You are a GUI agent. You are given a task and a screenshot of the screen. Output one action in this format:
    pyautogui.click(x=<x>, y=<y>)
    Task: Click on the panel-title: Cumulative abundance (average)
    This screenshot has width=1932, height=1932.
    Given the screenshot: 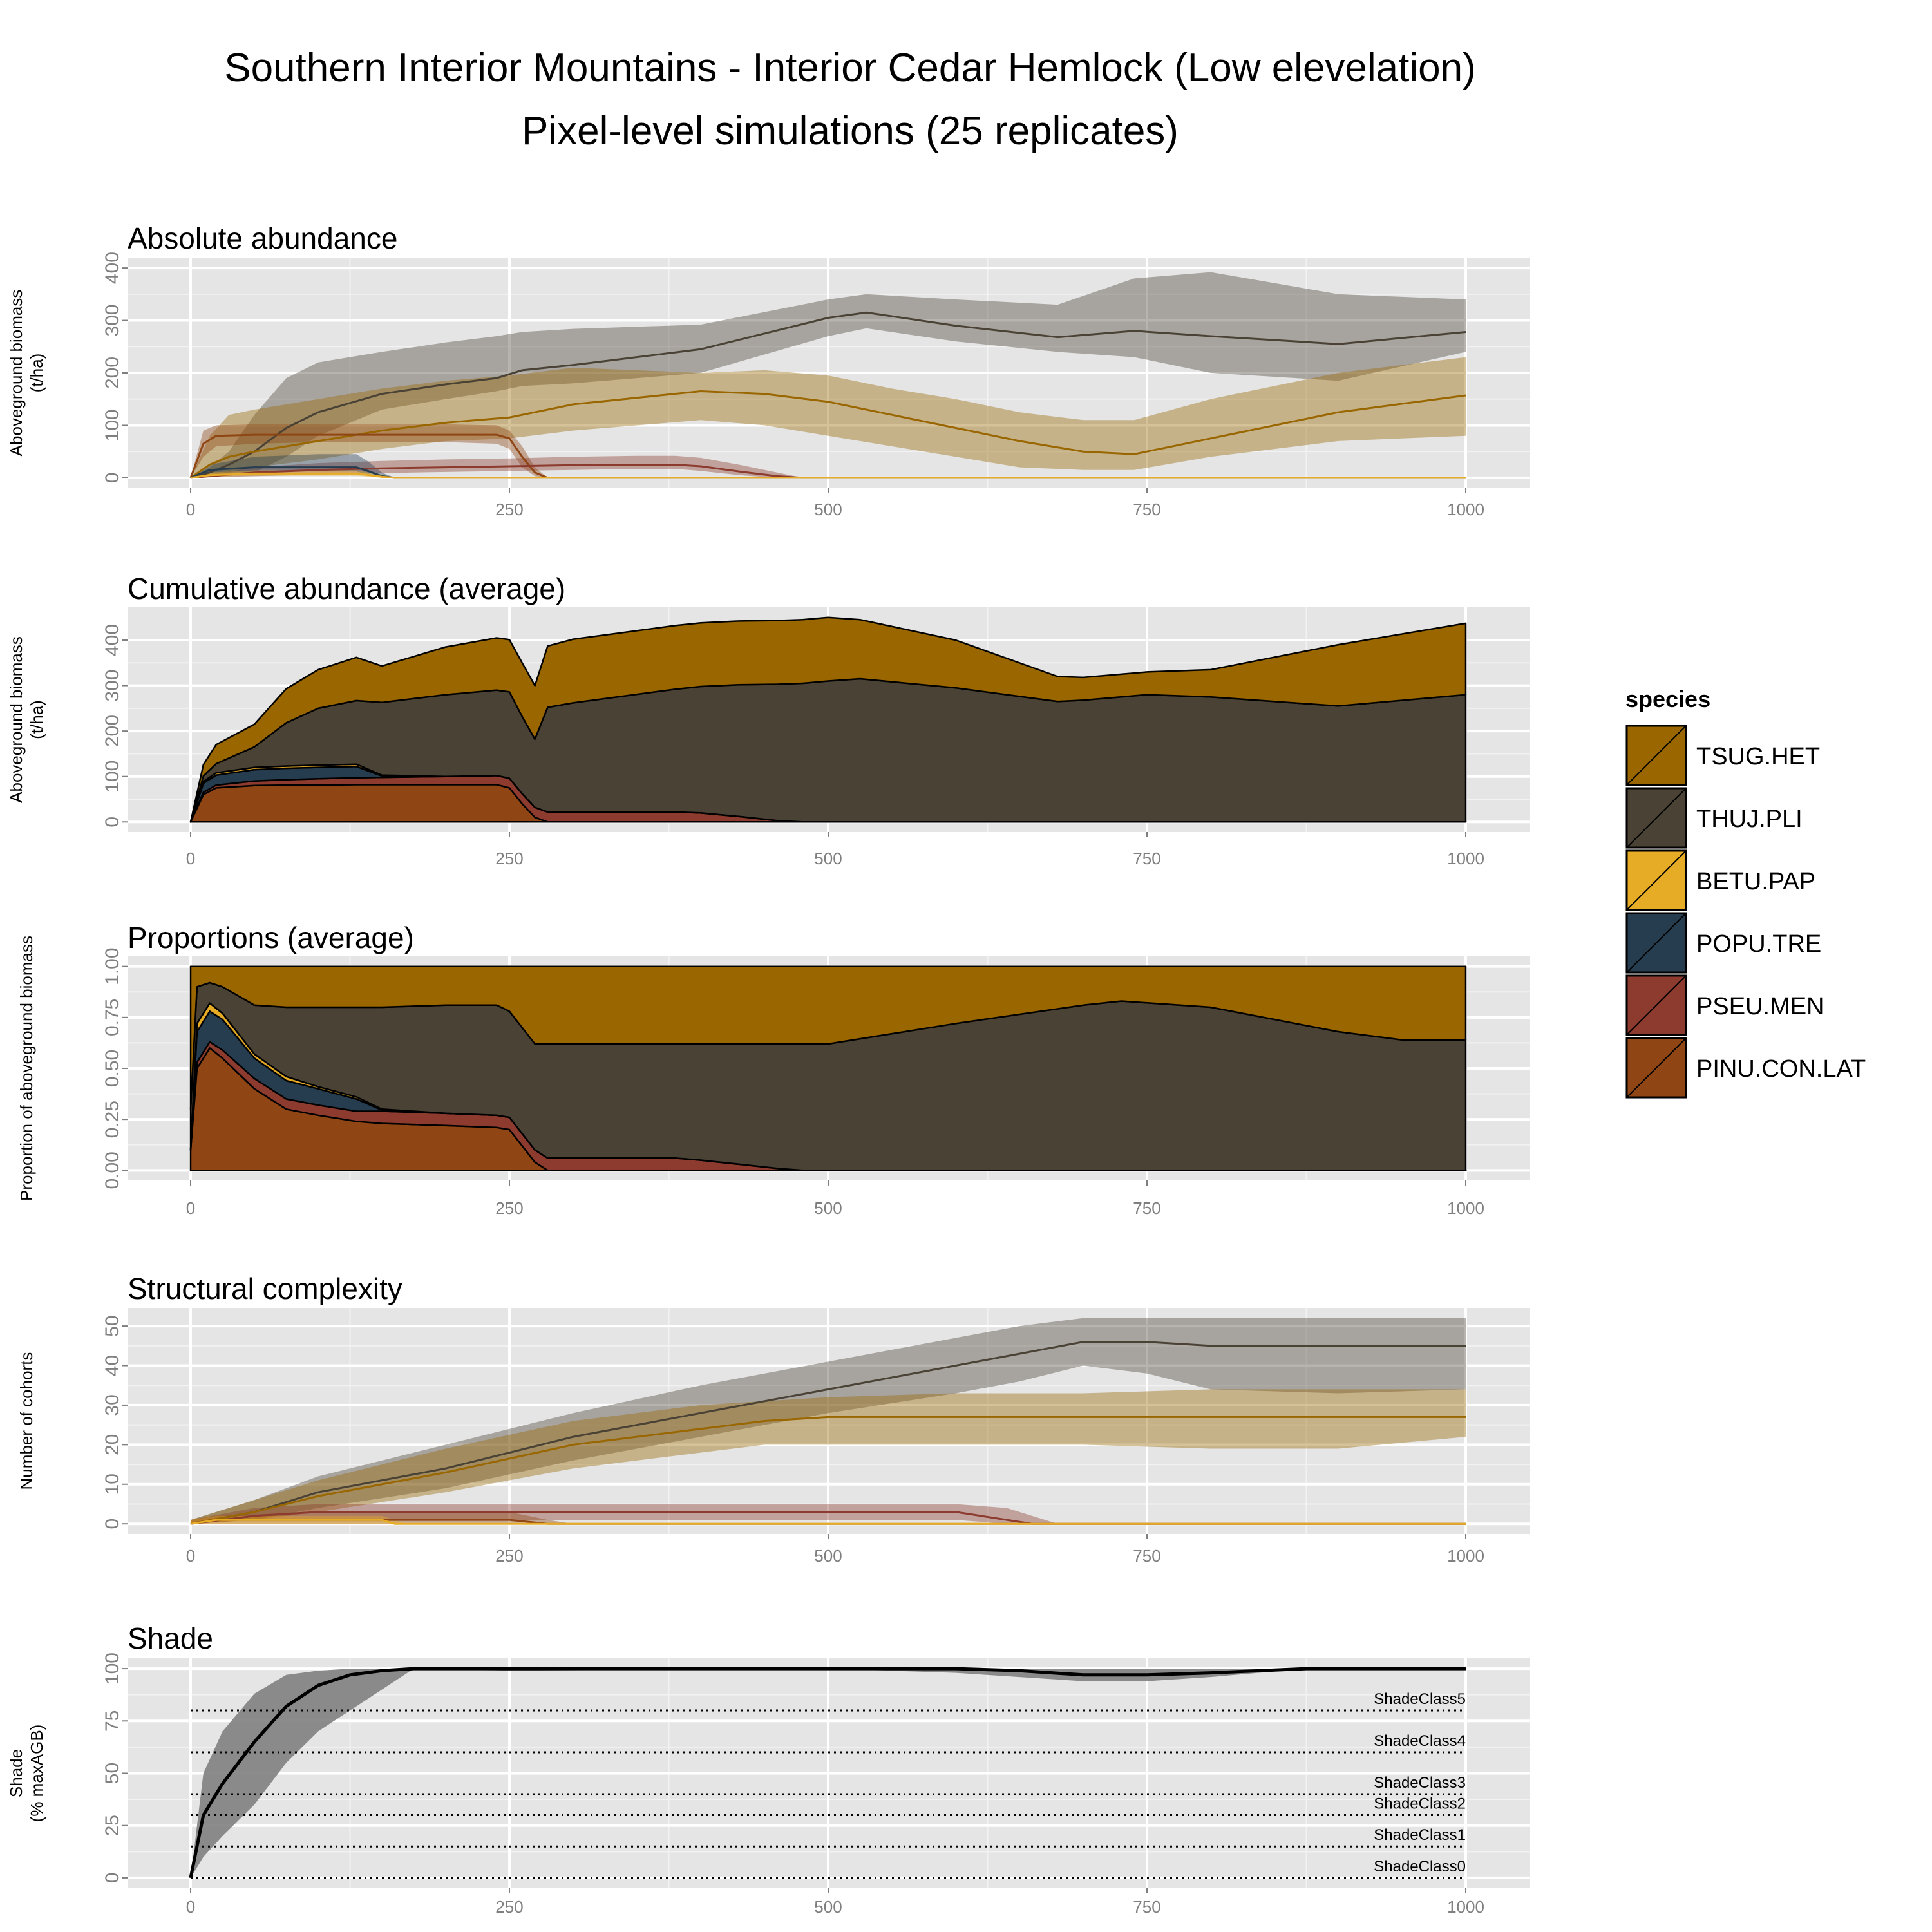 What is the action you would take?
    pyautogui.click(x=347, y=588)
    